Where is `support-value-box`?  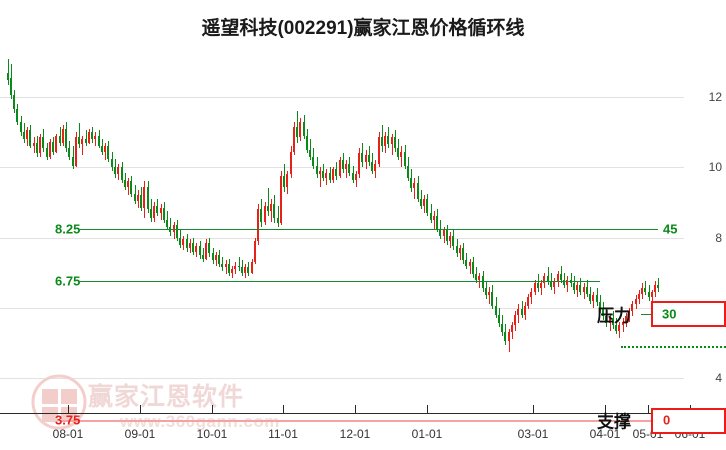
support-value-box is located at coordinates (688, 421).